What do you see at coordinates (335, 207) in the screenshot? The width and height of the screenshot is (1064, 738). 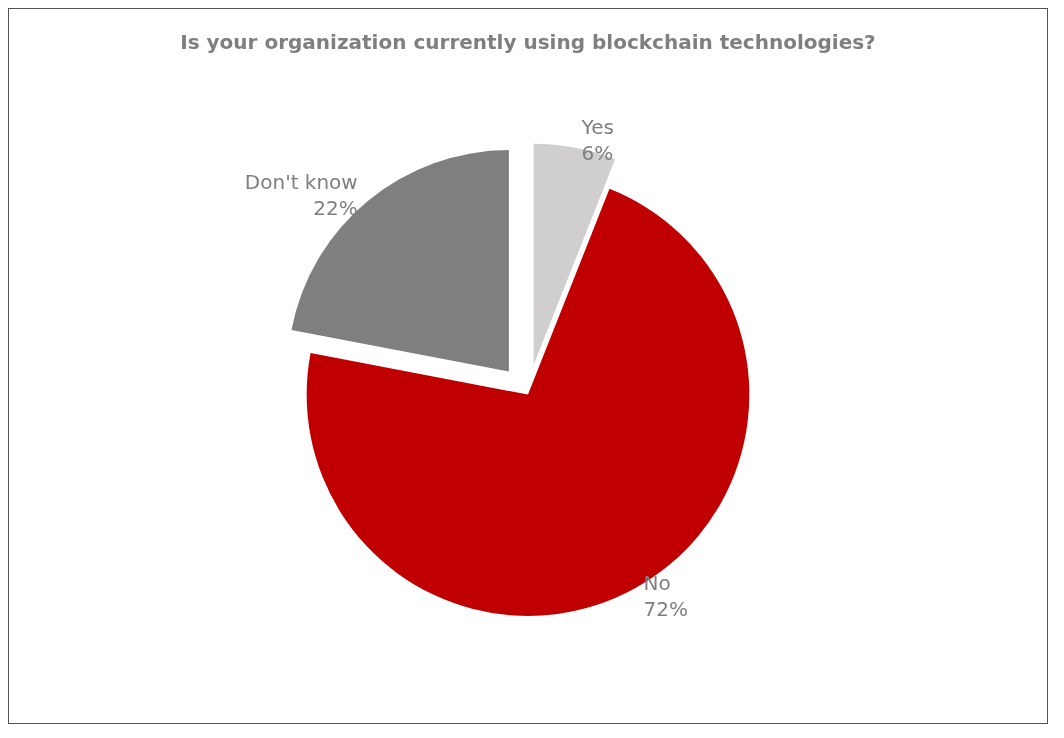 I see `data-label: 22%` at bounding box center [335, 207].